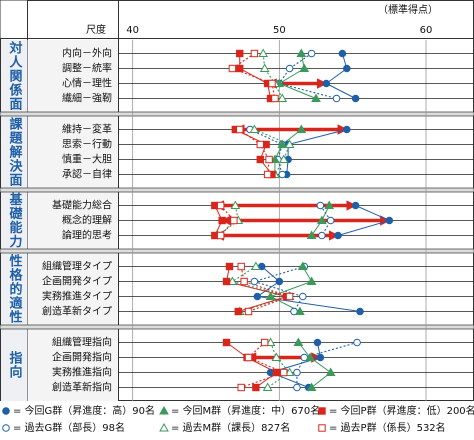  Describe the element at coordinates (382, 427) in the screenshot. I see `legend-item: = 過去P群（係長）532名` at that location.